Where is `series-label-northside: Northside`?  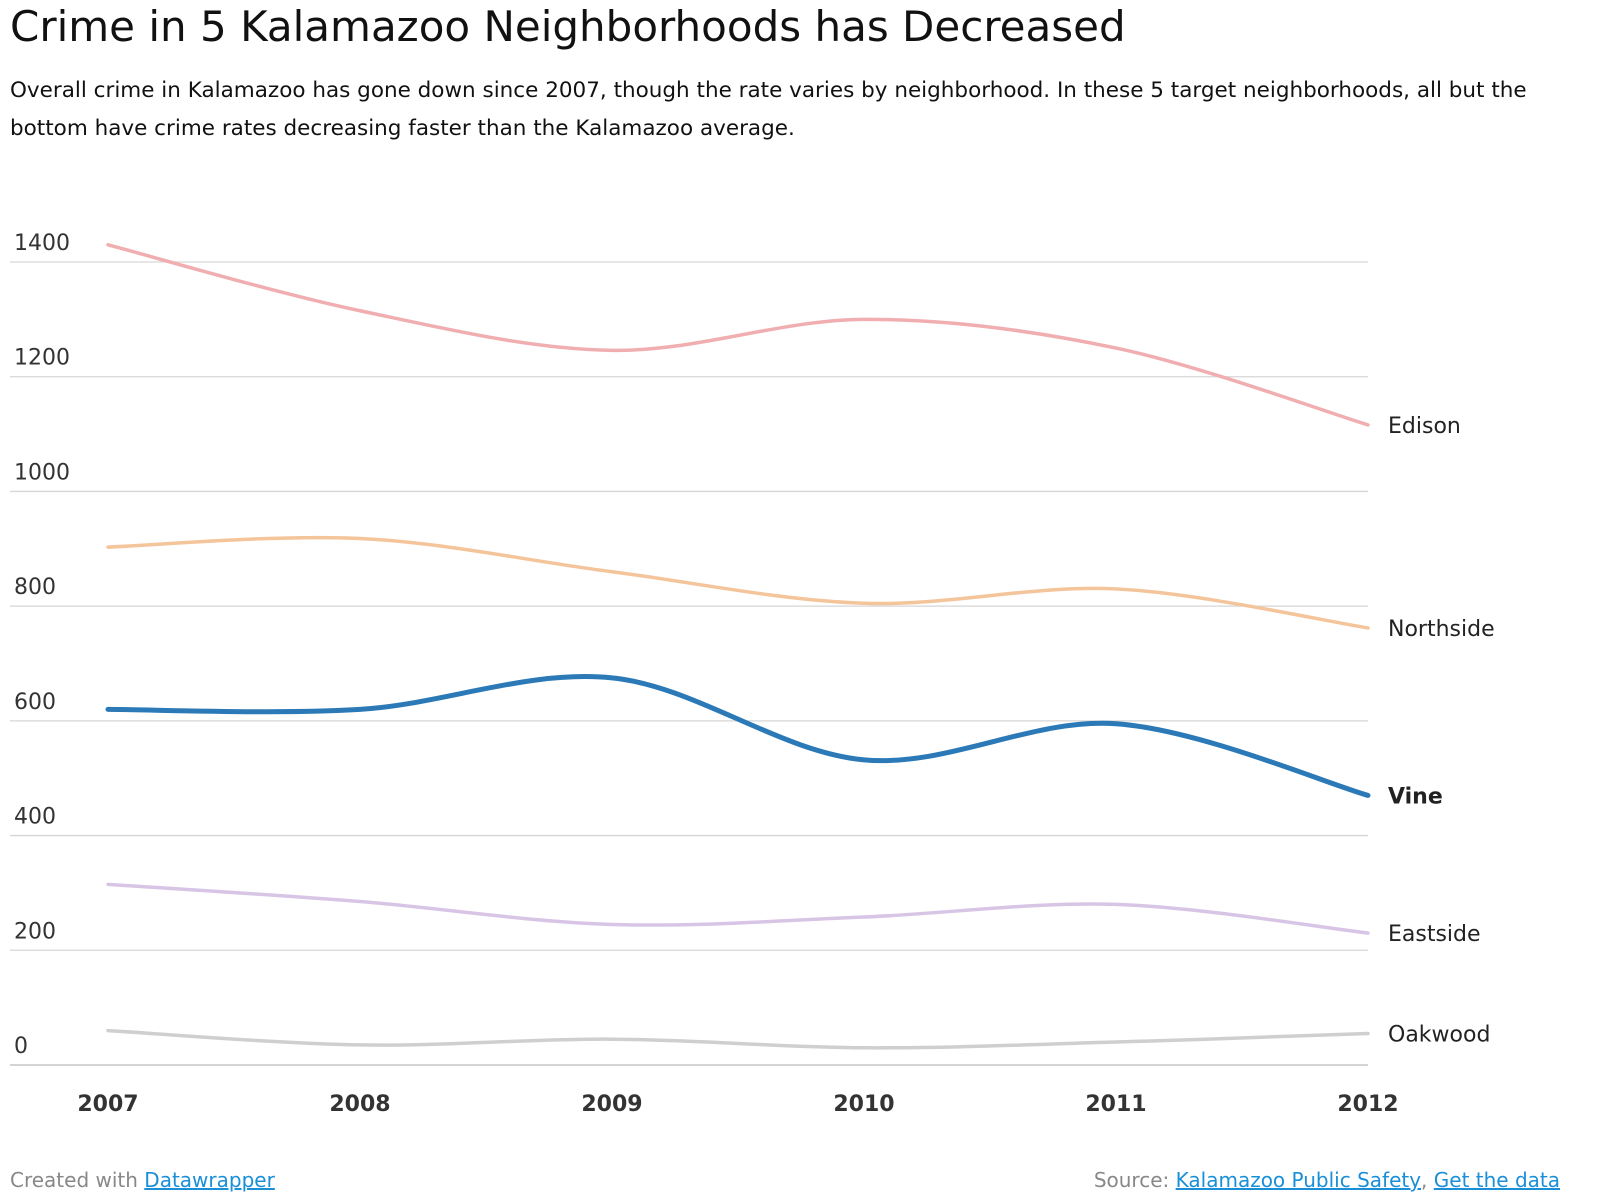 series-label-northside: Northside is located at coordinates (1441, 629).